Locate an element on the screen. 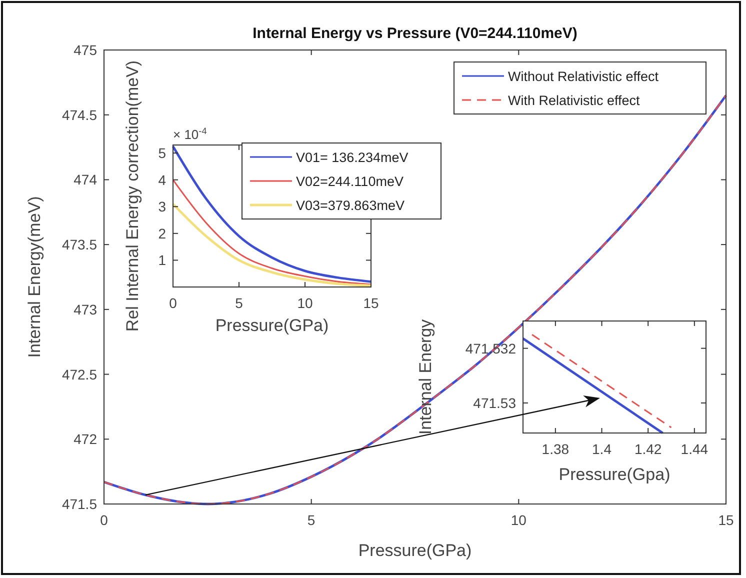  x-tick-label: 1.4 is located at coordinates (602, 449).